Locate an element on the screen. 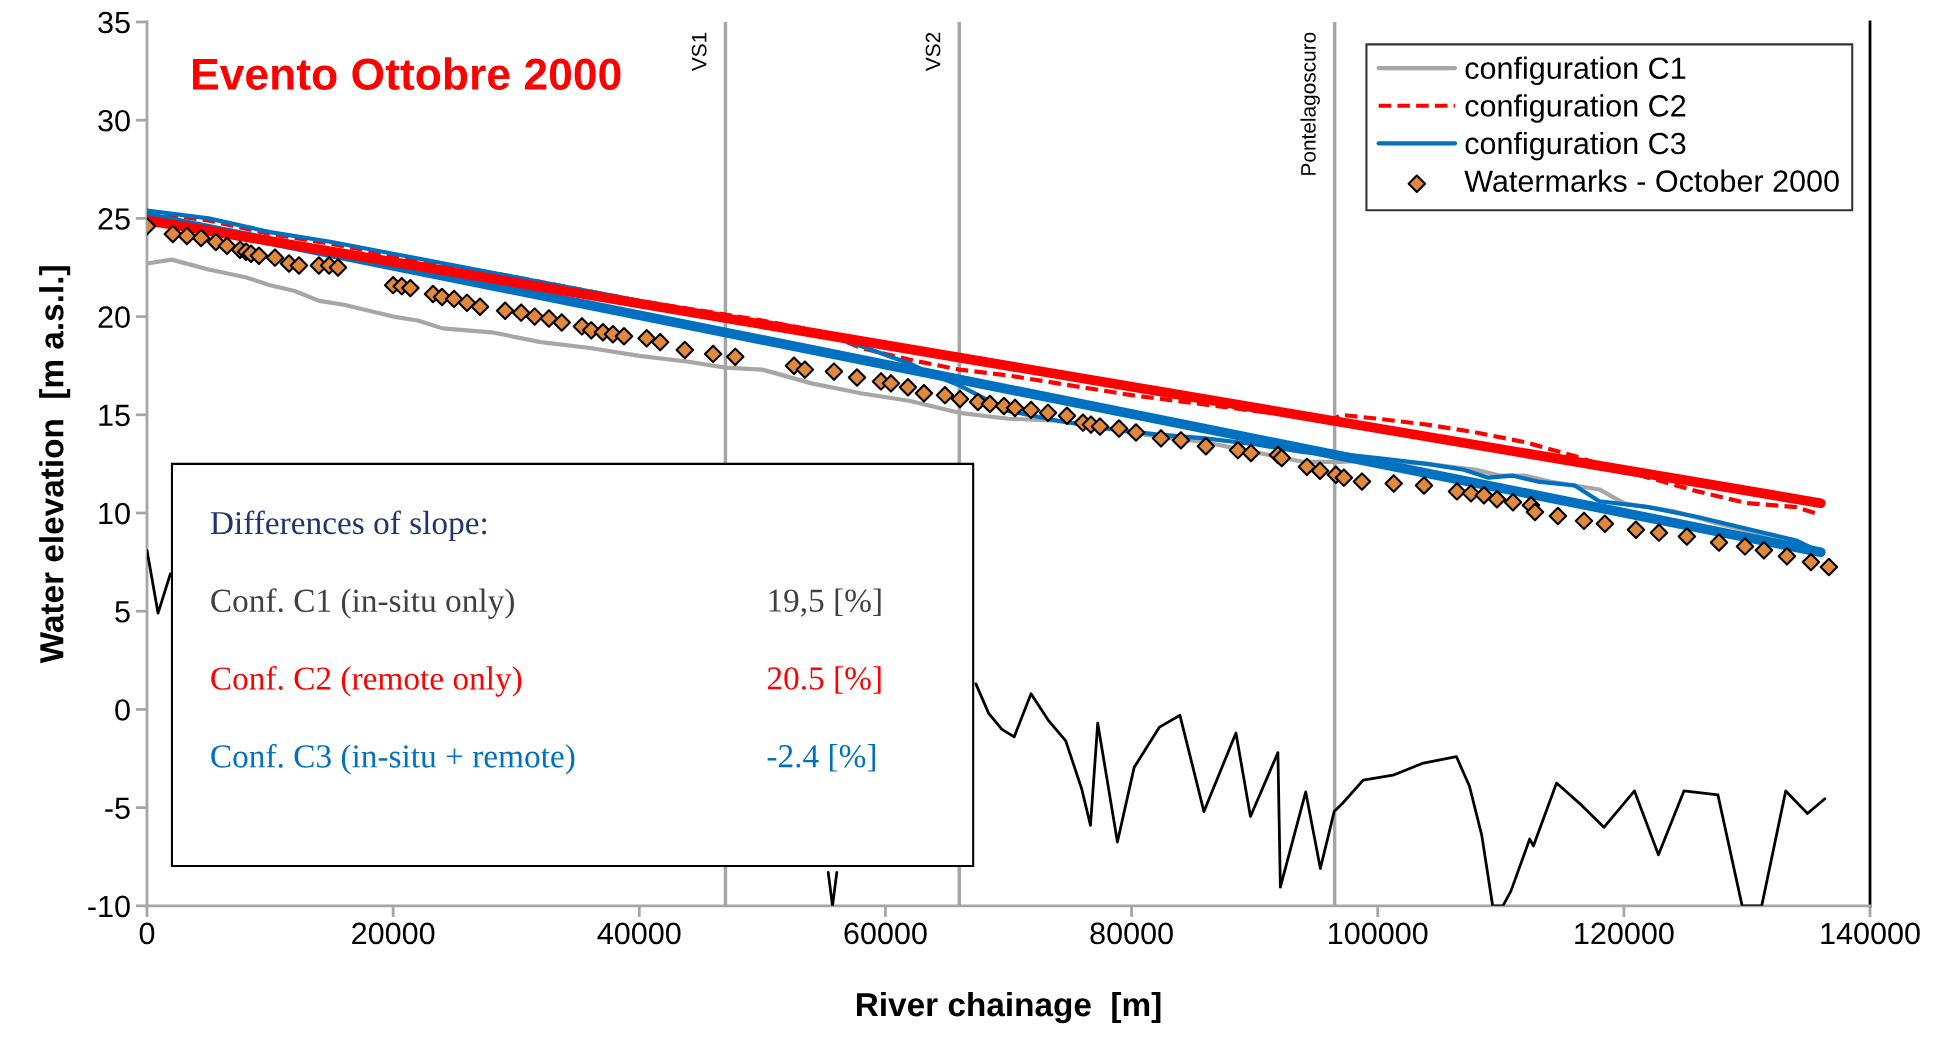  y-tick-label: 0 is located at coordinates (122, 710).